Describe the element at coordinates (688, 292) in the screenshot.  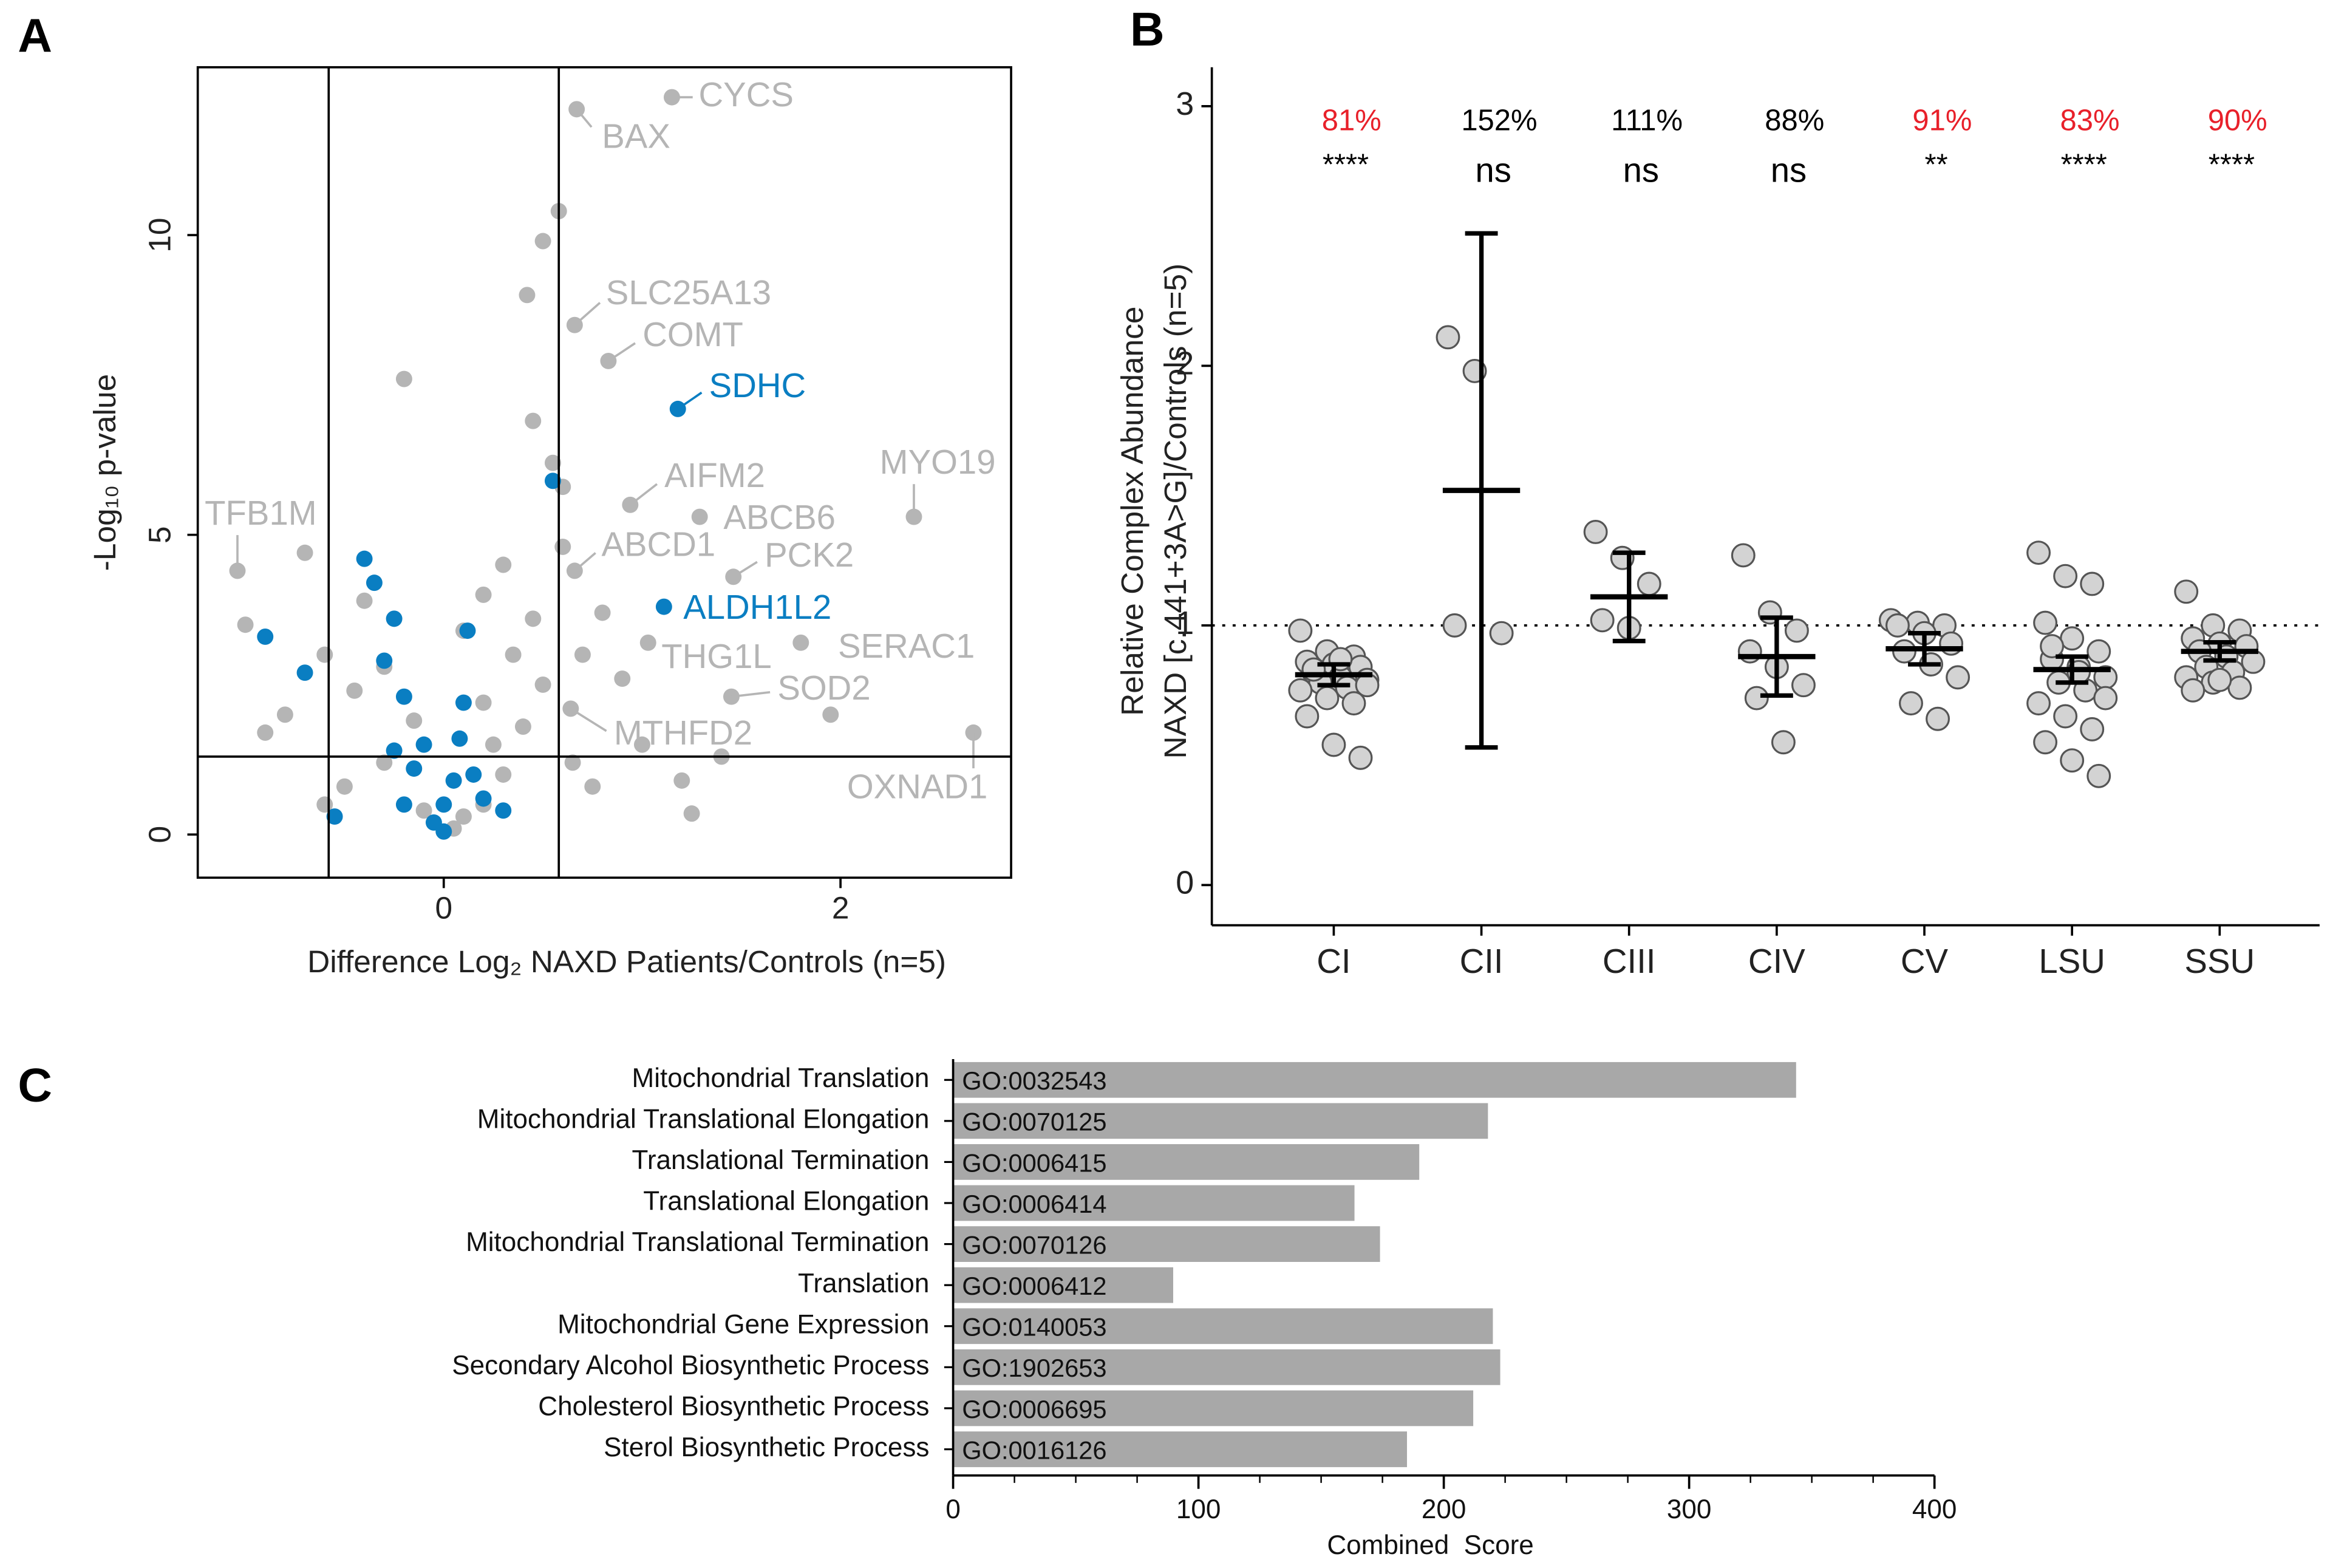
I see `point-label: SLC25A13` at that location.